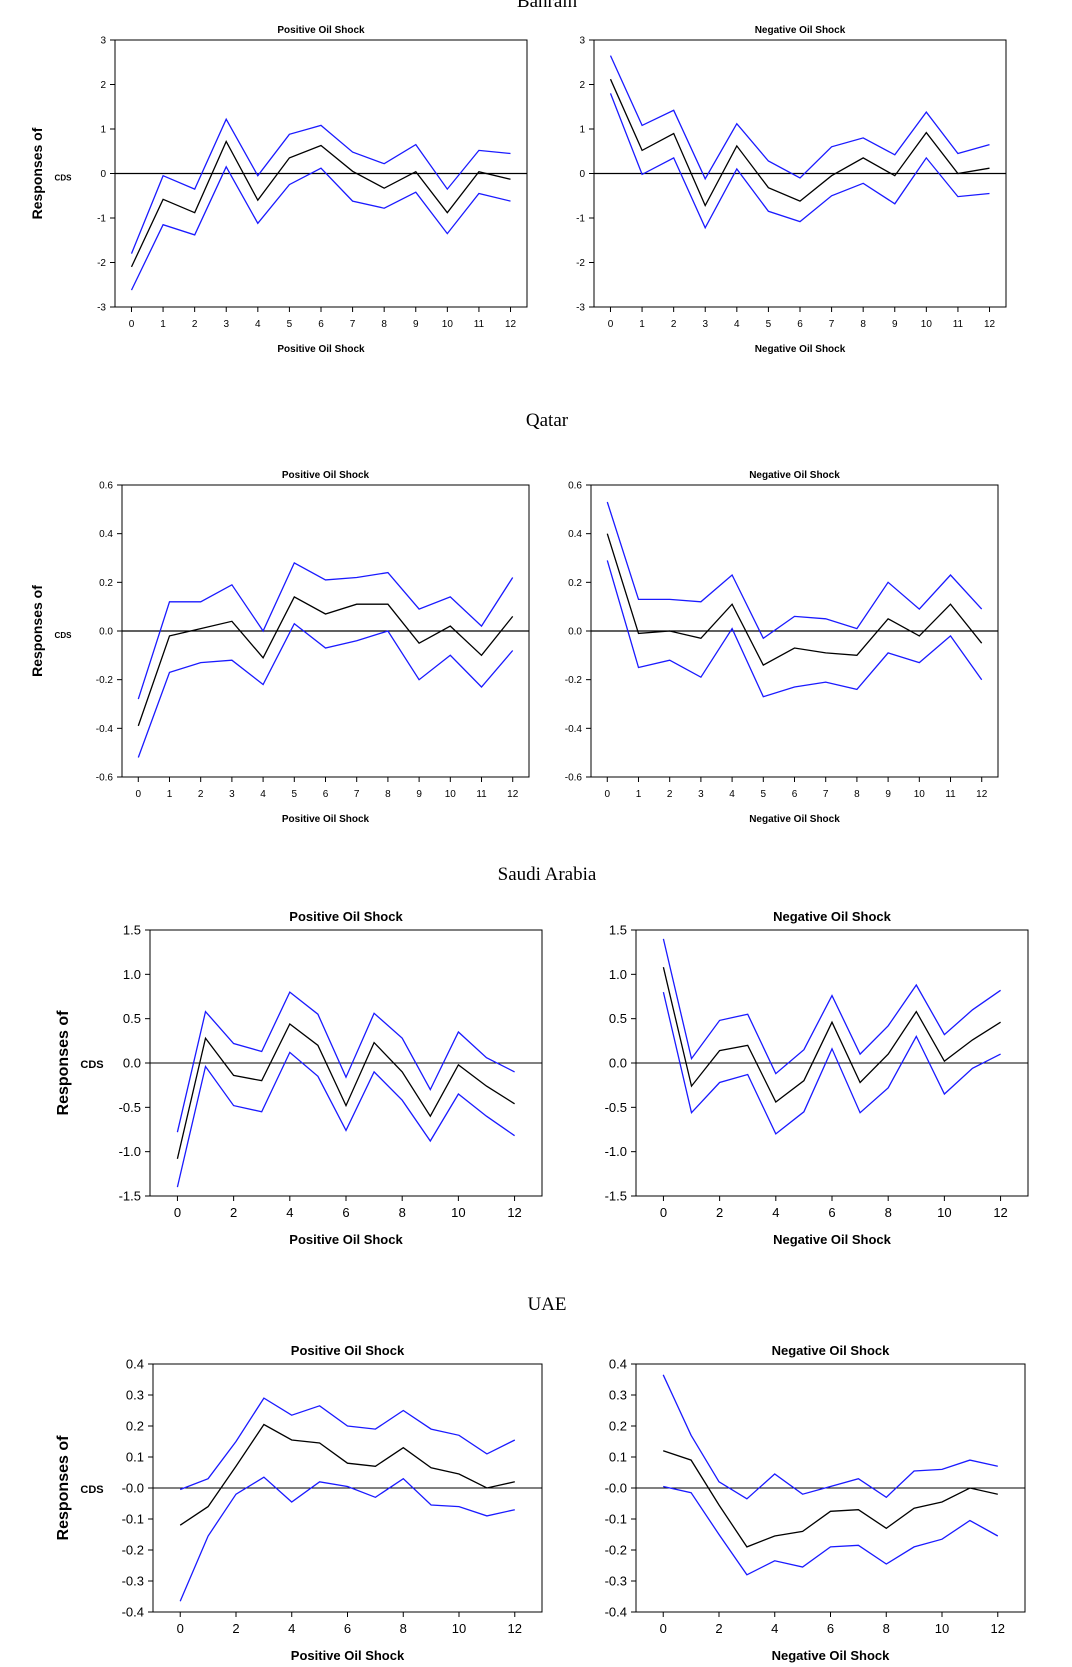 The width and height of the screenshot is (1072, 1667). I want to click on y-tick-label: -0.2, so click(574, 680).